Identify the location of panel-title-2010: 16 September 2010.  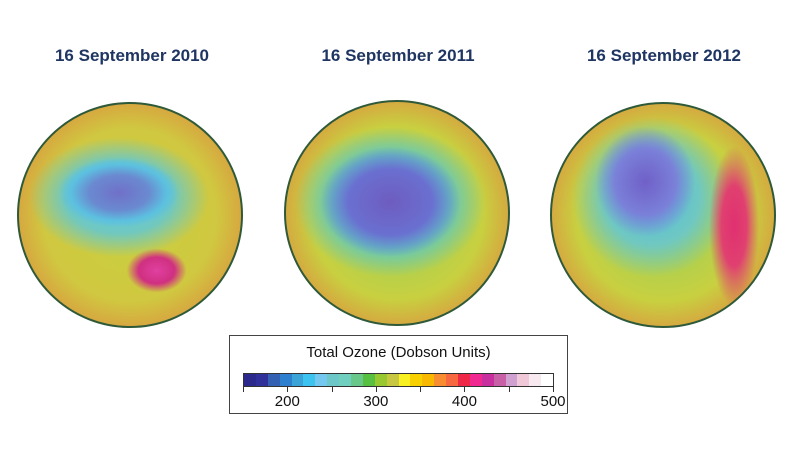
(132, 55).